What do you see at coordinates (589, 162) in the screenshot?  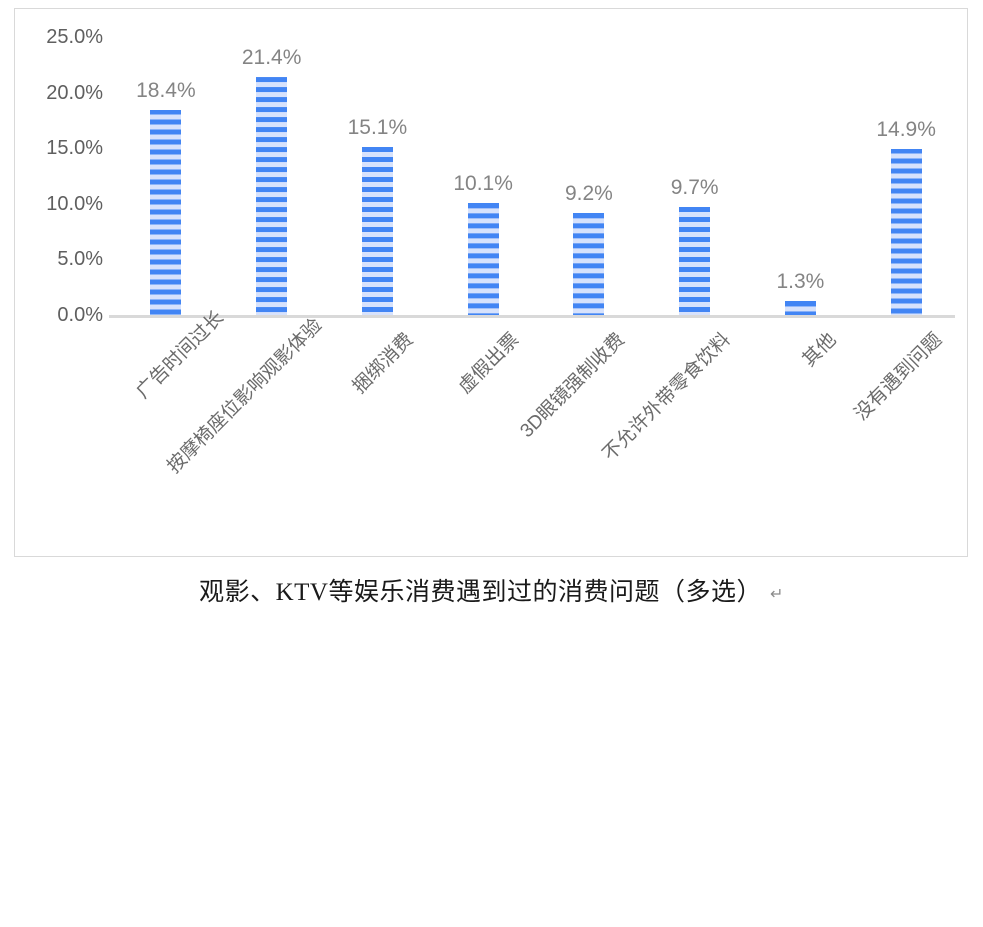 I see `bar-slot: 9.2%` at bounding box center [589, 162].